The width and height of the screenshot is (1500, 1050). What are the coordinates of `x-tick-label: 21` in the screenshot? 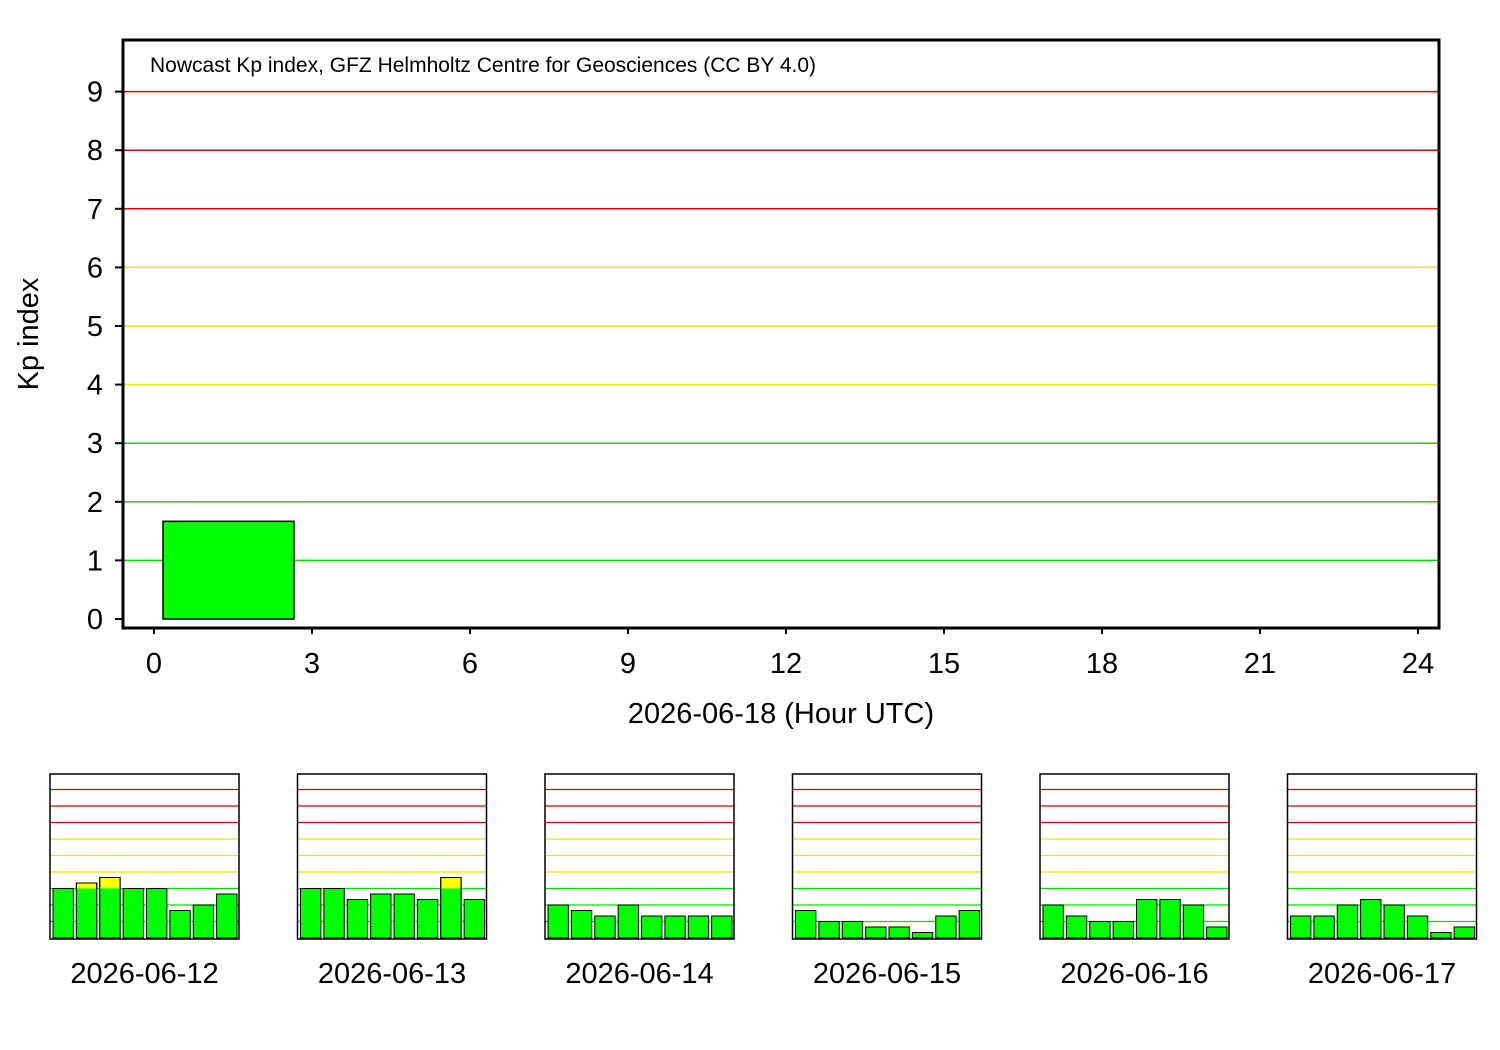 It's located at (1260, 664).